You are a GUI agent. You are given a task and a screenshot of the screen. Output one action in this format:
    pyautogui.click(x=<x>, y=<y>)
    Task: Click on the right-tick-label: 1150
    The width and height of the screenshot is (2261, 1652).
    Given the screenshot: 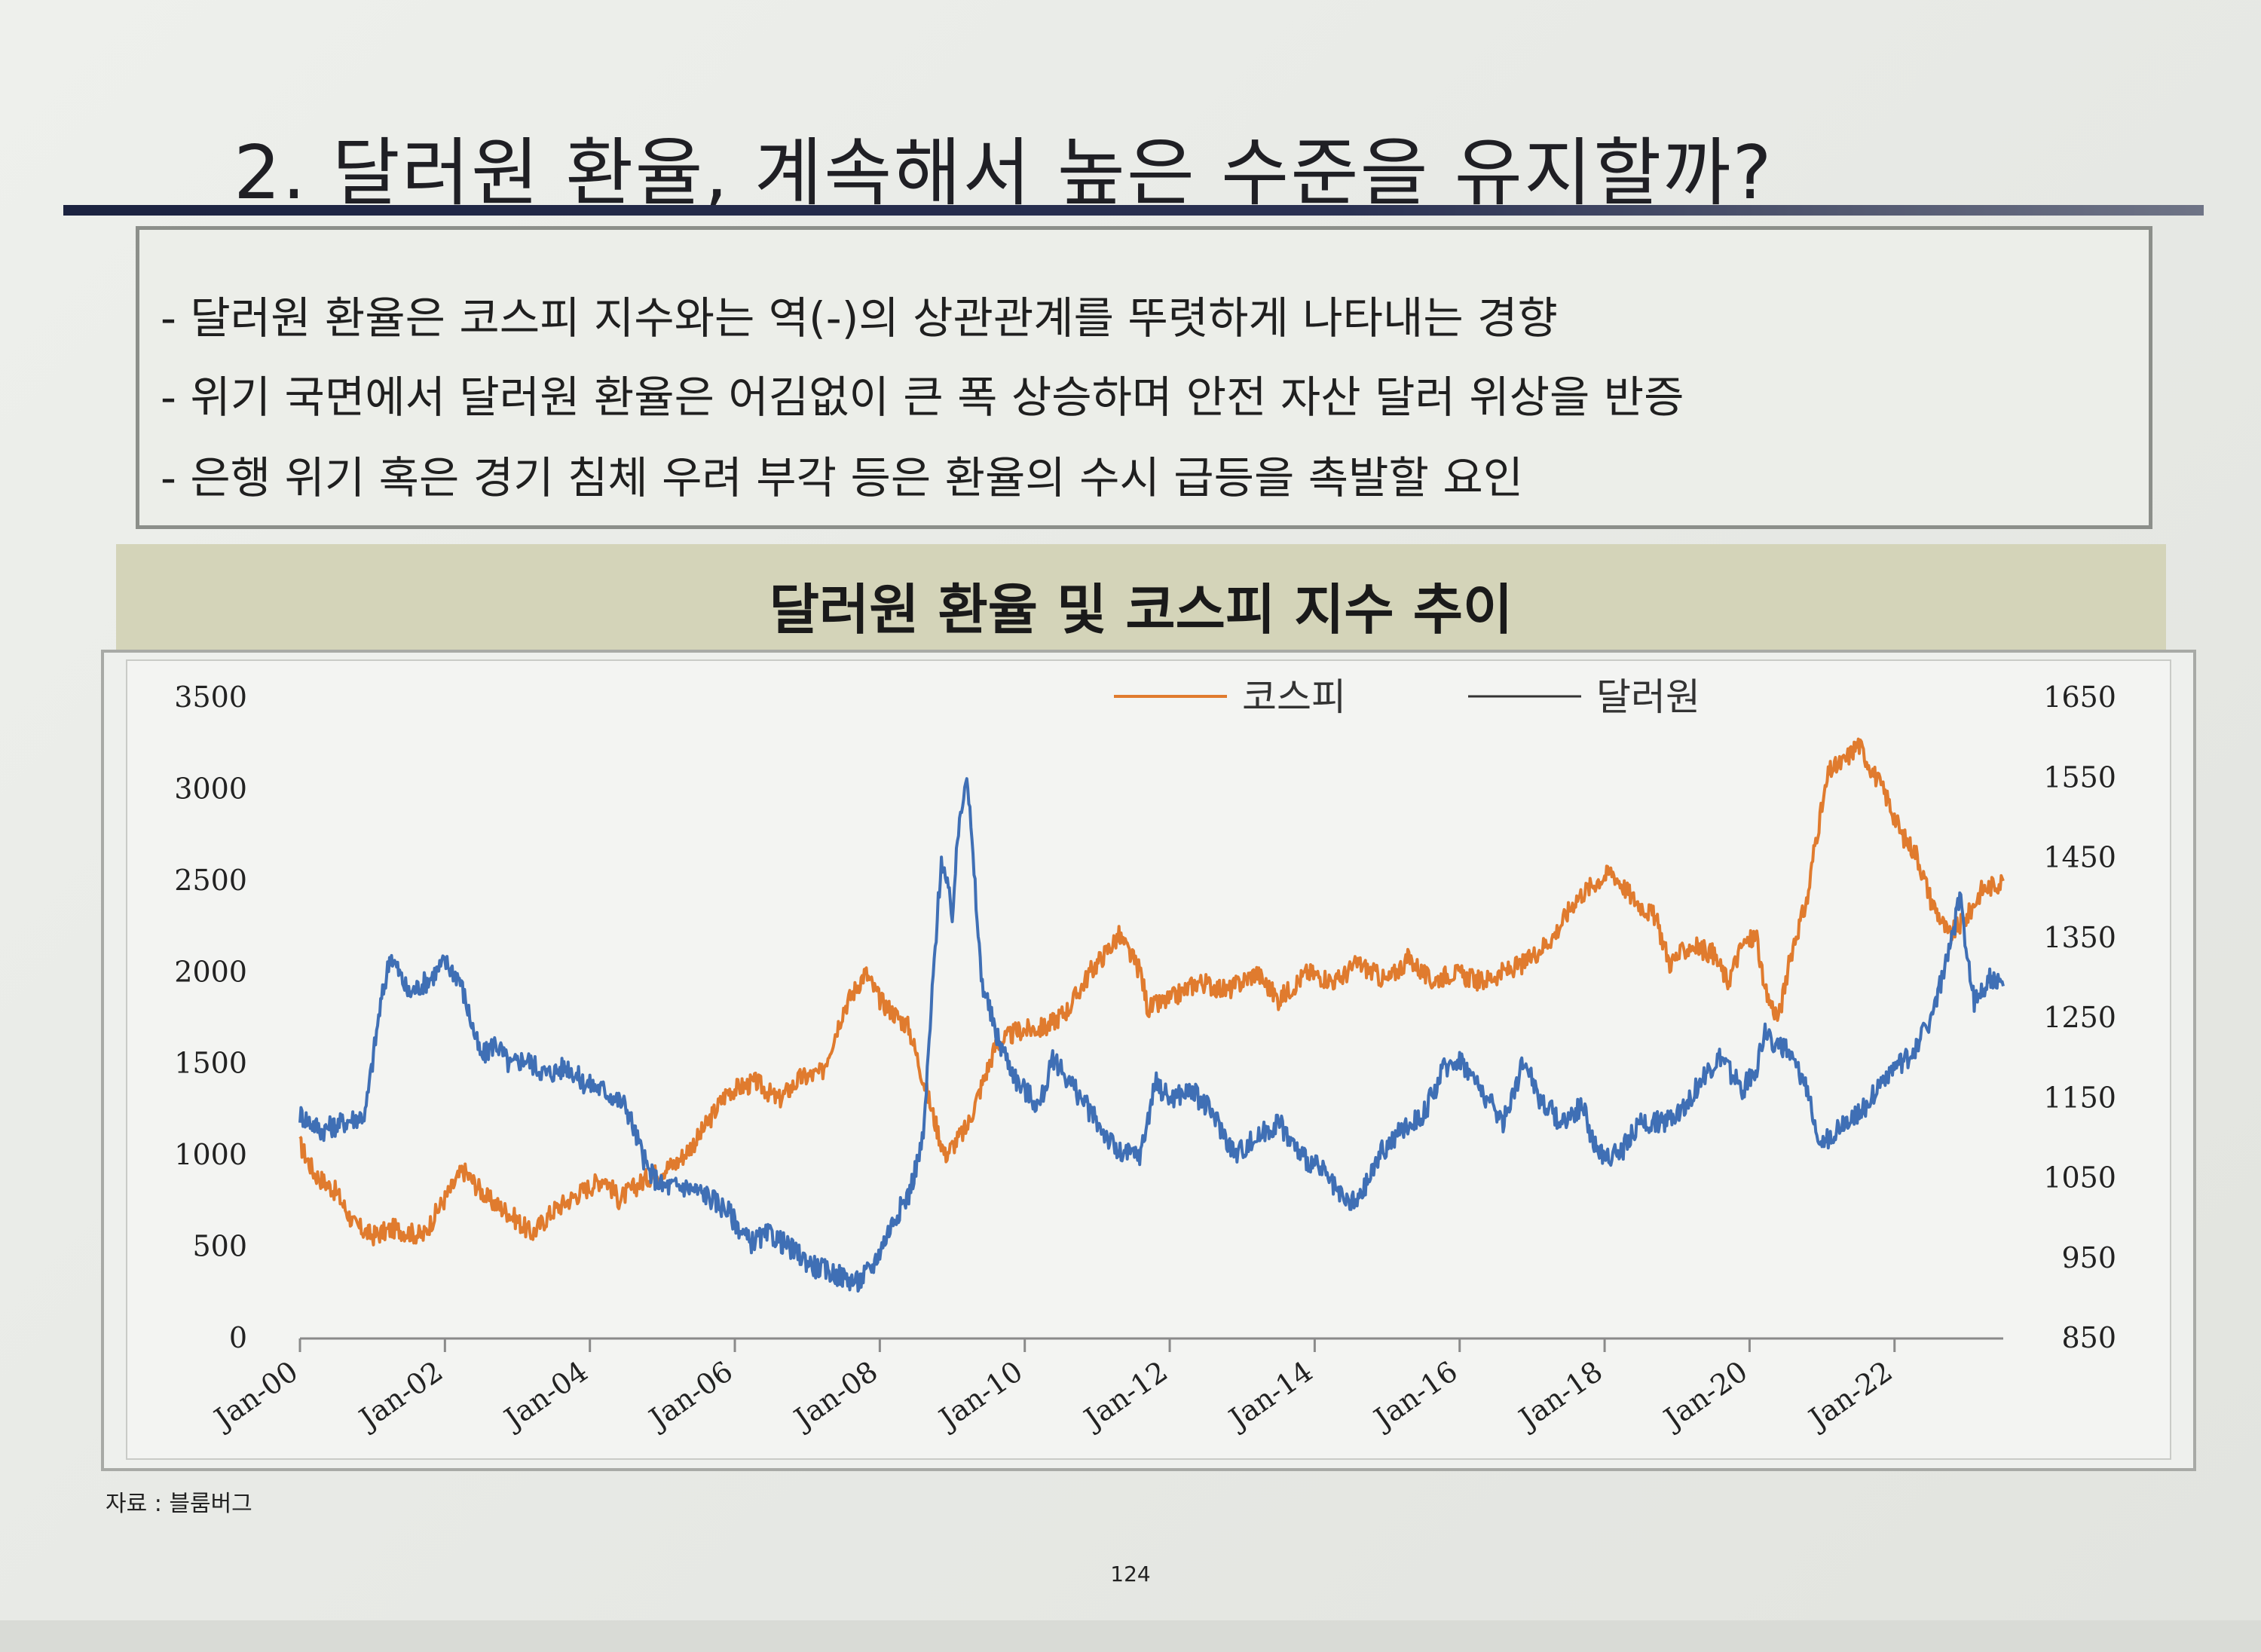 What is the action you would take?
    pyautogui.click(x=2080, y=1098)
    